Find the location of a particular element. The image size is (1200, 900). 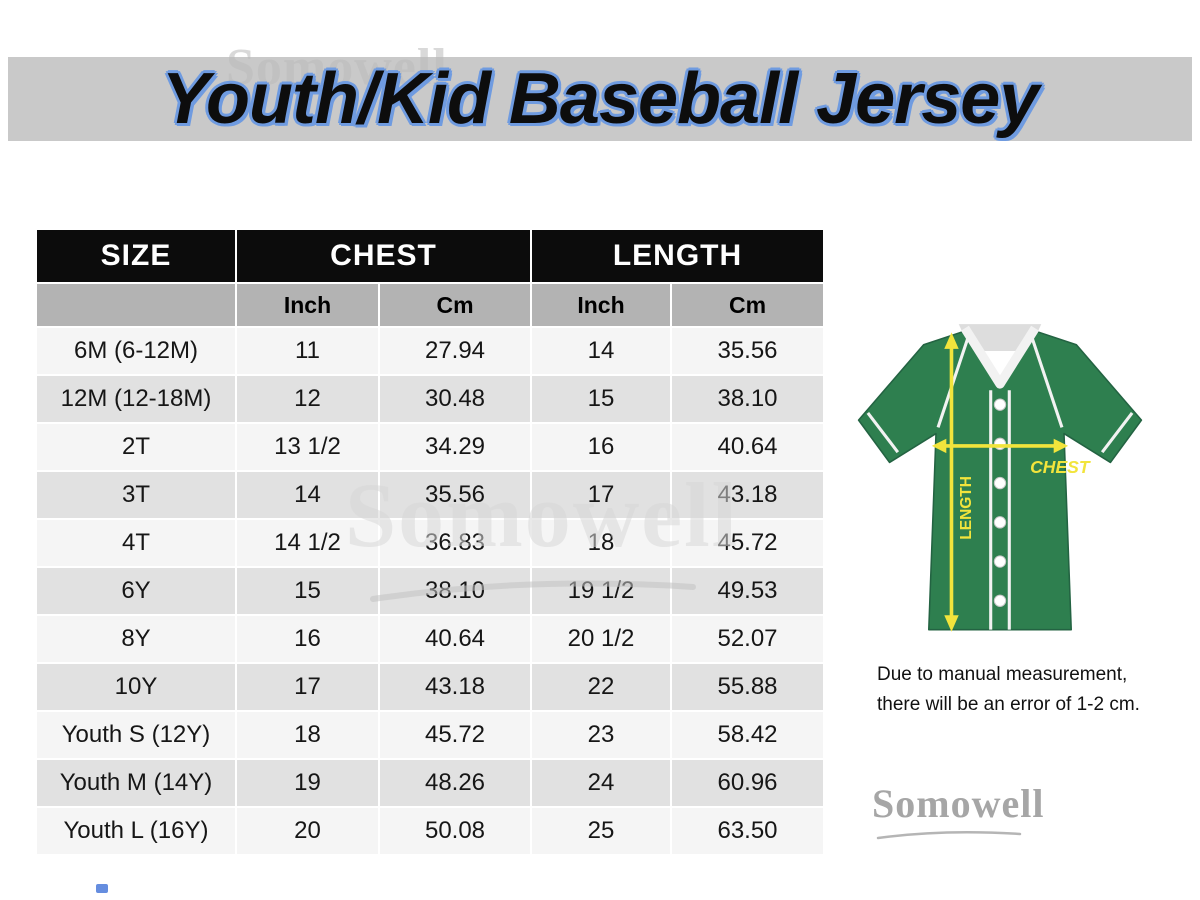

value-cell: 12 is located at coordinates (307, 399).